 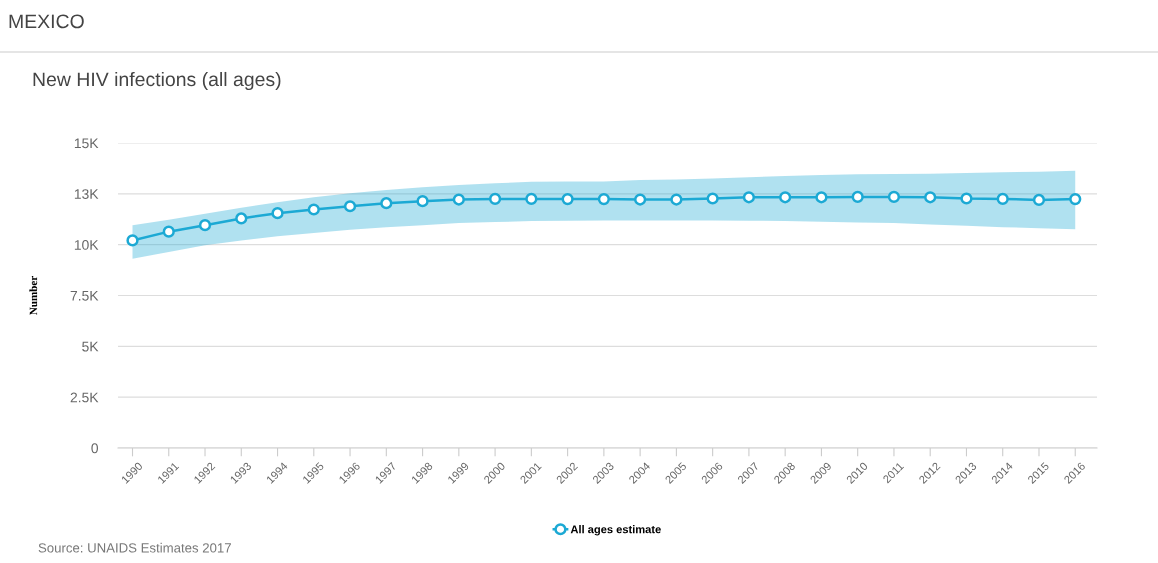 What do you see at coordinates (90, 346) in the screenshot?
I see `y-tick-label: 5K` at bounding box center [90, 346].